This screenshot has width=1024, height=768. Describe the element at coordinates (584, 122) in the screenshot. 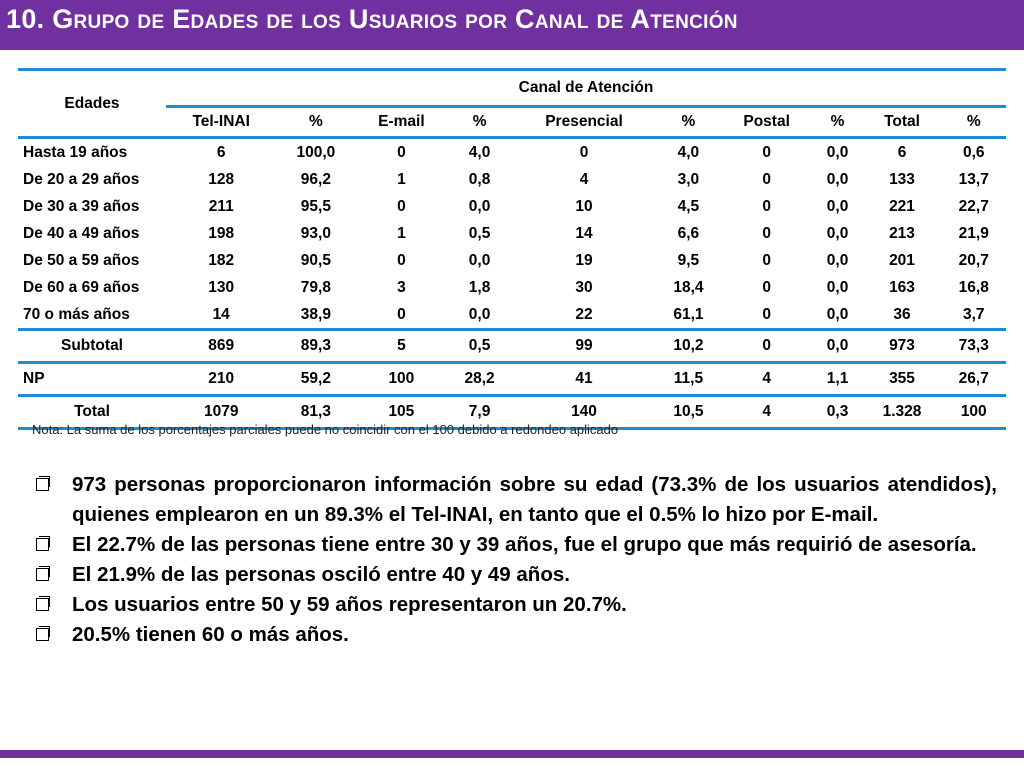

I see `column-header: Presencial` at that location.